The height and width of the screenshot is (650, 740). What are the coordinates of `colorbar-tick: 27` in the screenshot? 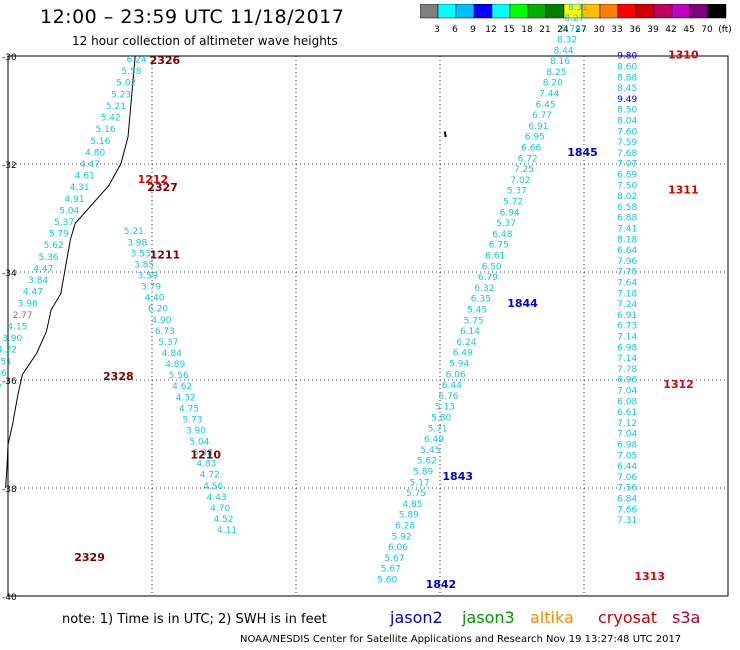 It's located at (580, 30).